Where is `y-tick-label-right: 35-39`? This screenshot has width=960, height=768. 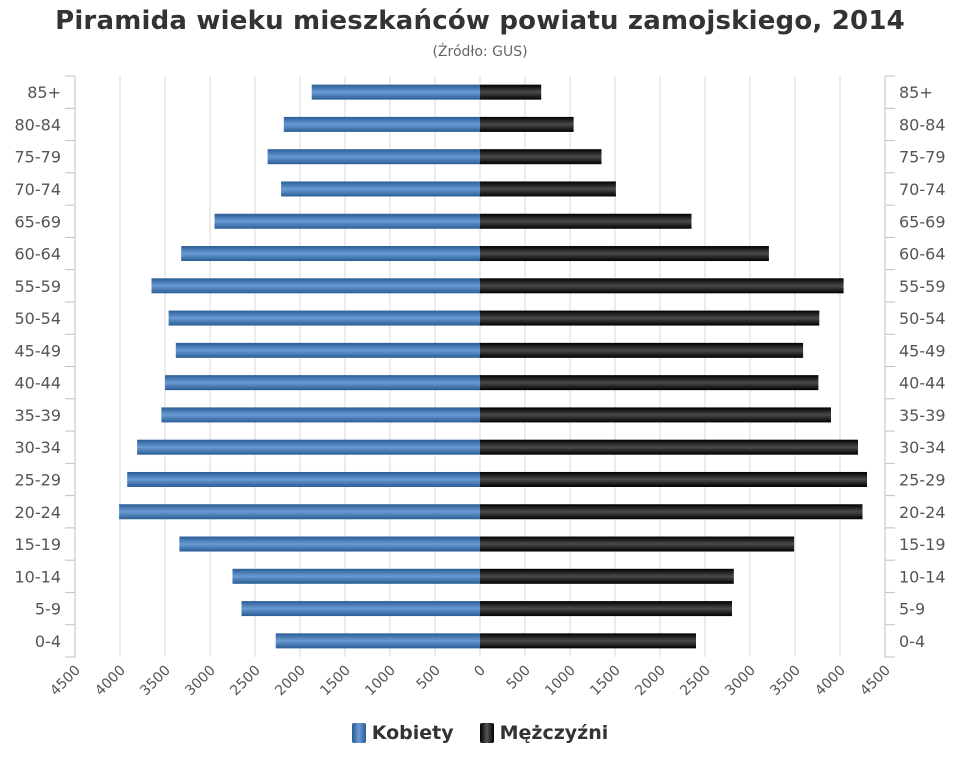
y-tick-label-right: 35-39 is located at coordinates (922, 415).